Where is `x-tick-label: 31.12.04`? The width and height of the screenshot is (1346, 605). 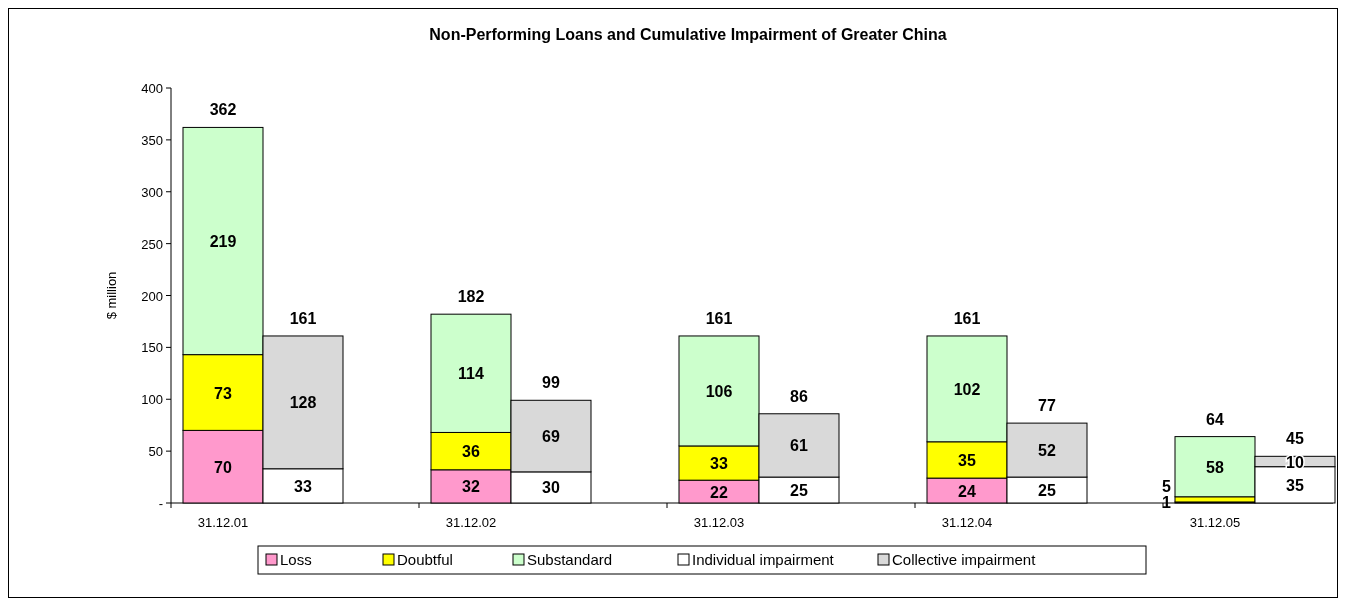
x-tick-label: 31.12.04 is located at coordinates (967, 522).